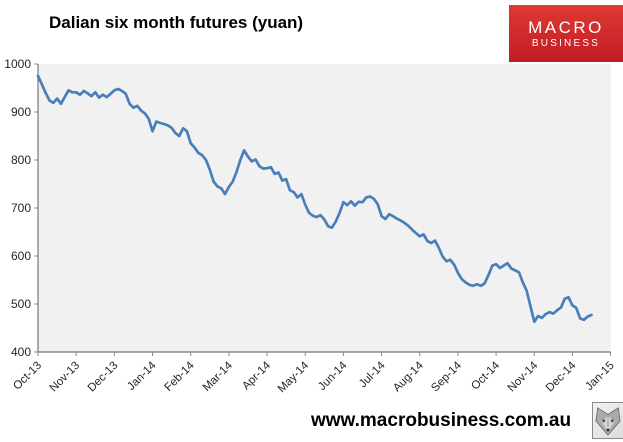 Image resolution: width=623 pixels, height=442 pixels. I want to click on x-tick-label: Dec-13, so click(103, 377).